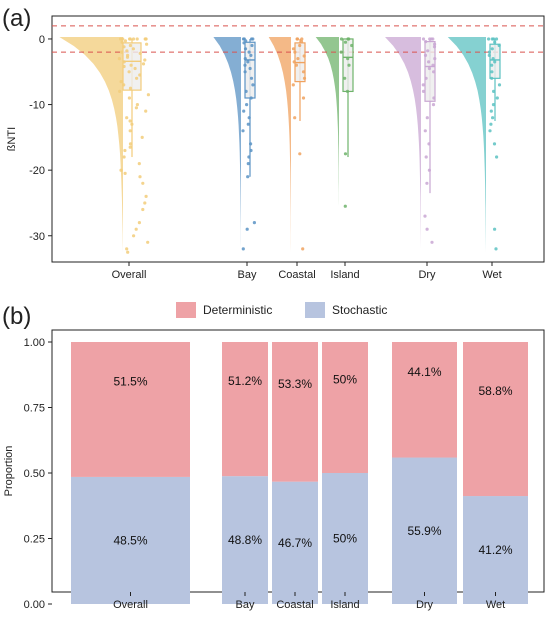 The image size is (550, 617). I want to click on y-tick-label: 0.25, so click(34, 540).